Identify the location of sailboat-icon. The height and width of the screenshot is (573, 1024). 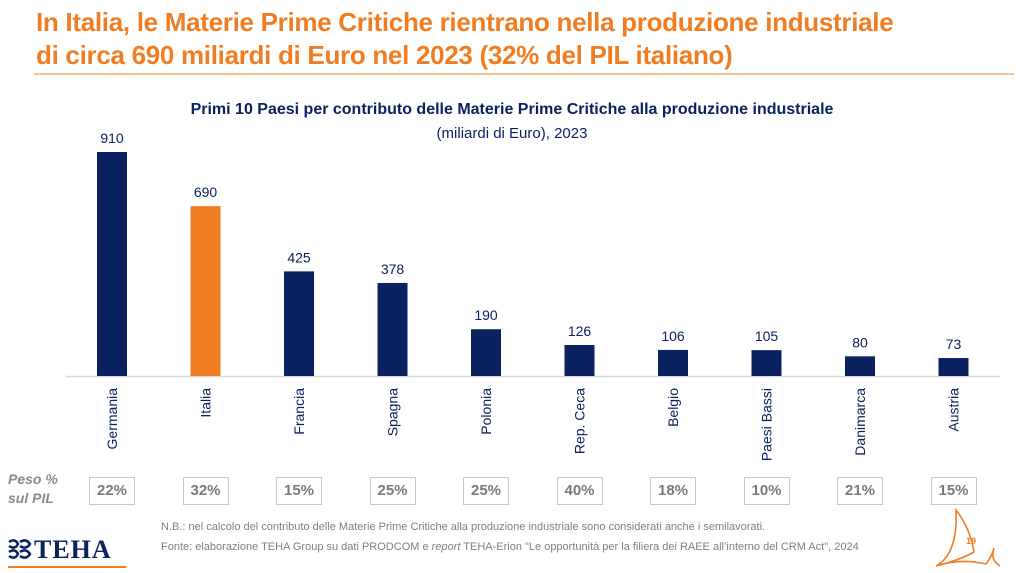
(968, 537).